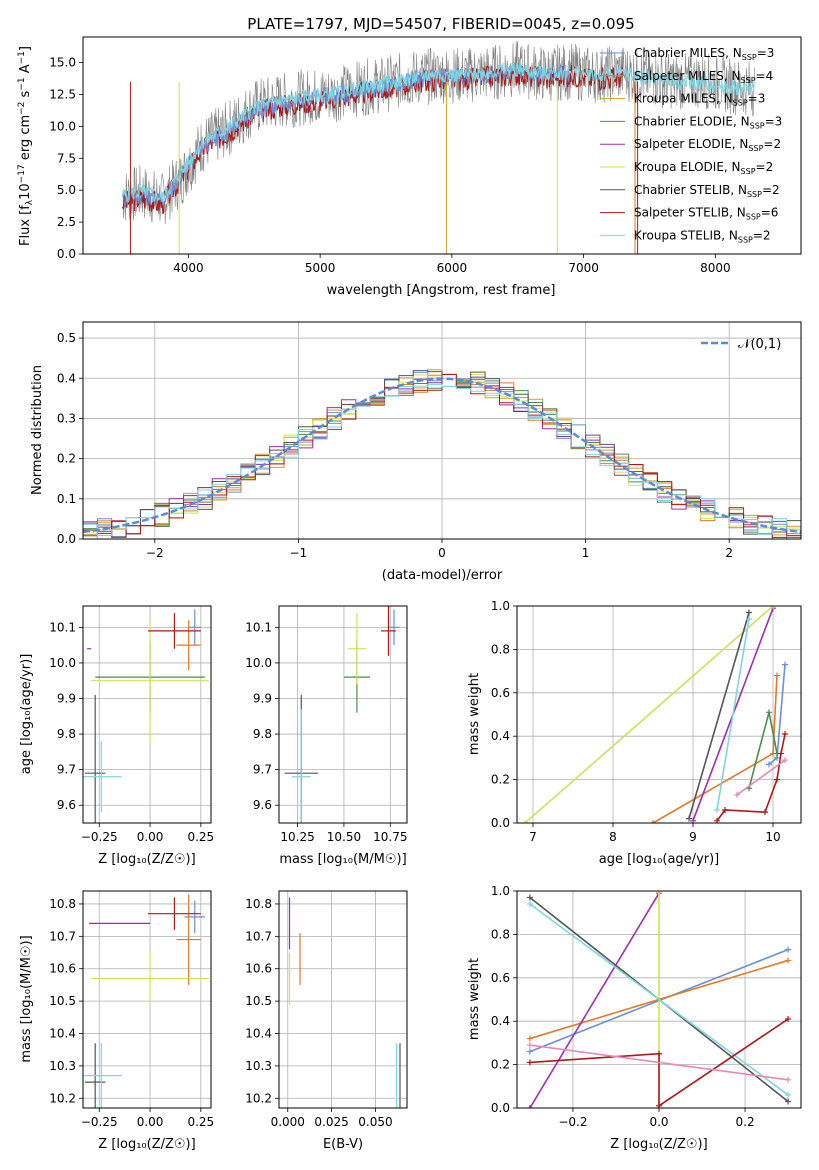 The height and width of the screenshot is (1170, 819). I want to click on spectrum-plot-area, so click(438, 147).